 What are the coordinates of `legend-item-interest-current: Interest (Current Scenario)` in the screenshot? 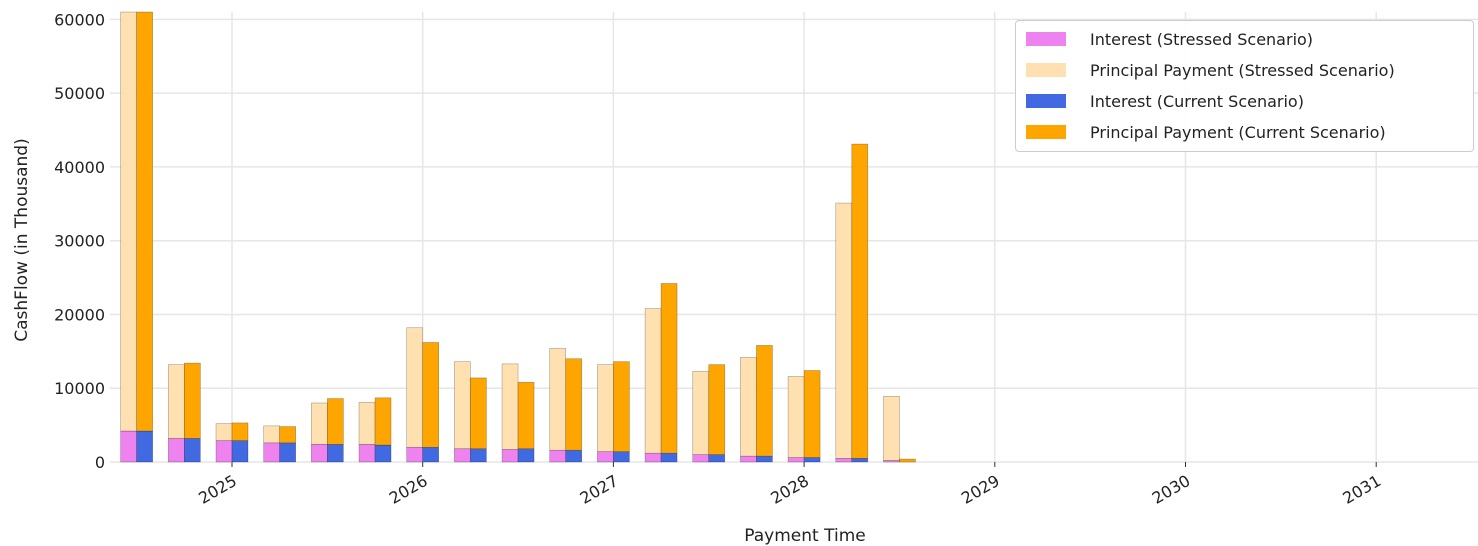 It's located at (1165, 101).